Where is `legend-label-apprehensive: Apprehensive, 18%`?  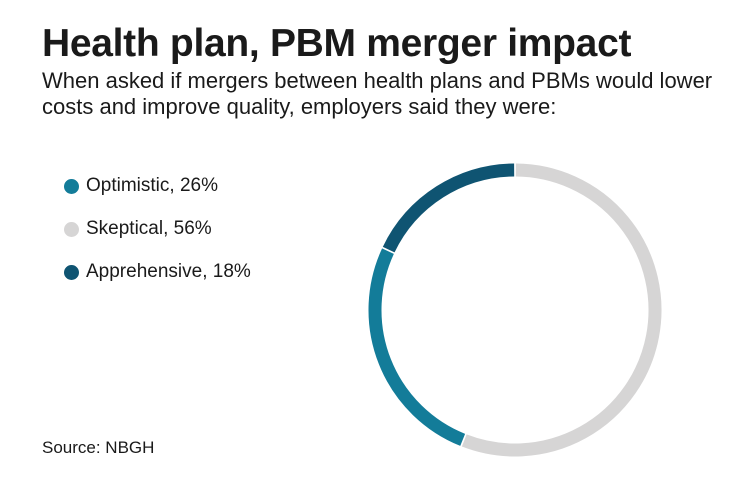 legend-label-apprehensive: Apprehensive, 18% is located at coordinates (168, 271).